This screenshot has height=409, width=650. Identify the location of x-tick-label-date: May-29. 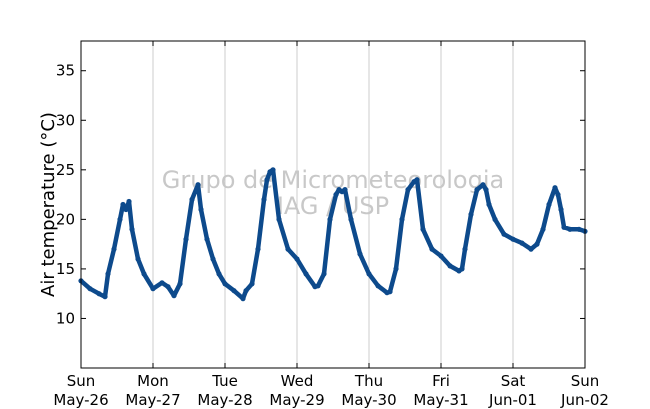
(296, 400).